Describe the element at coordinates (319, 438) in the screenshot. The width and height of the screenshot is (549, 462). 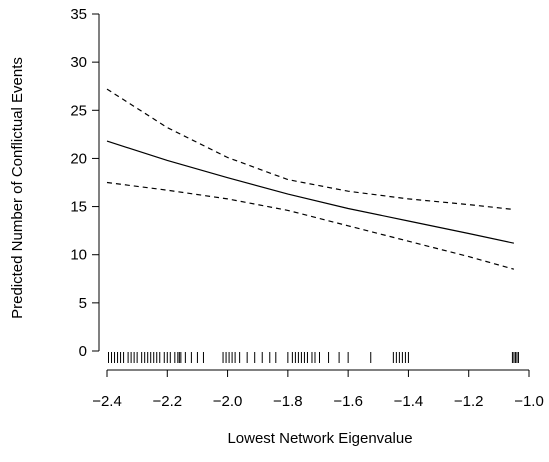
I see `x-axis-label: Lowest Network Eigenvalue` at that location.